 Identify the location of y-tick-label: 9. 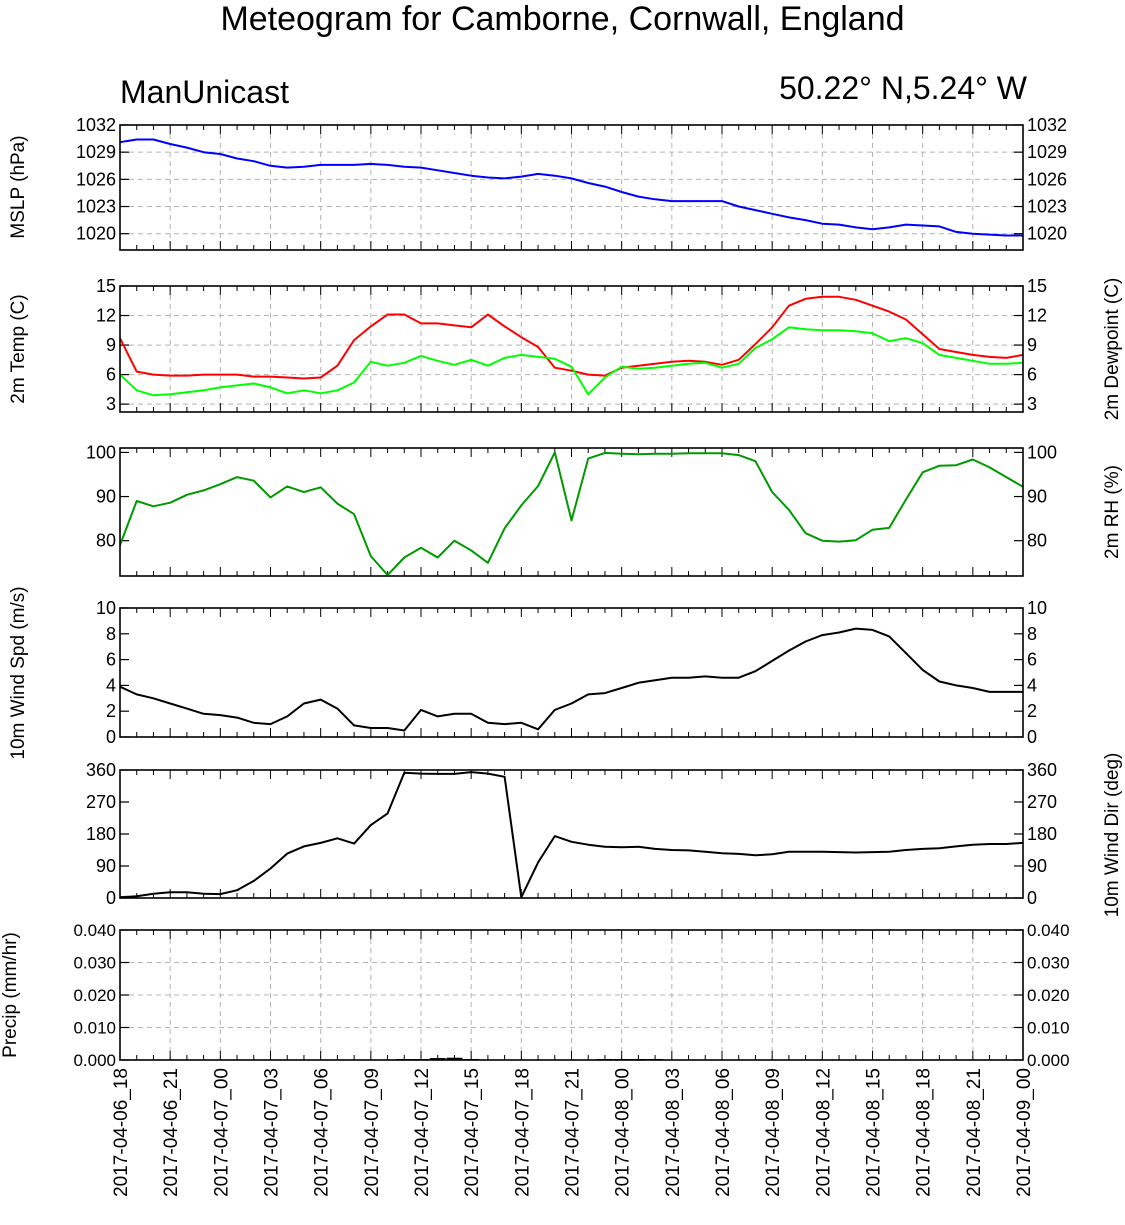
(111, 345).